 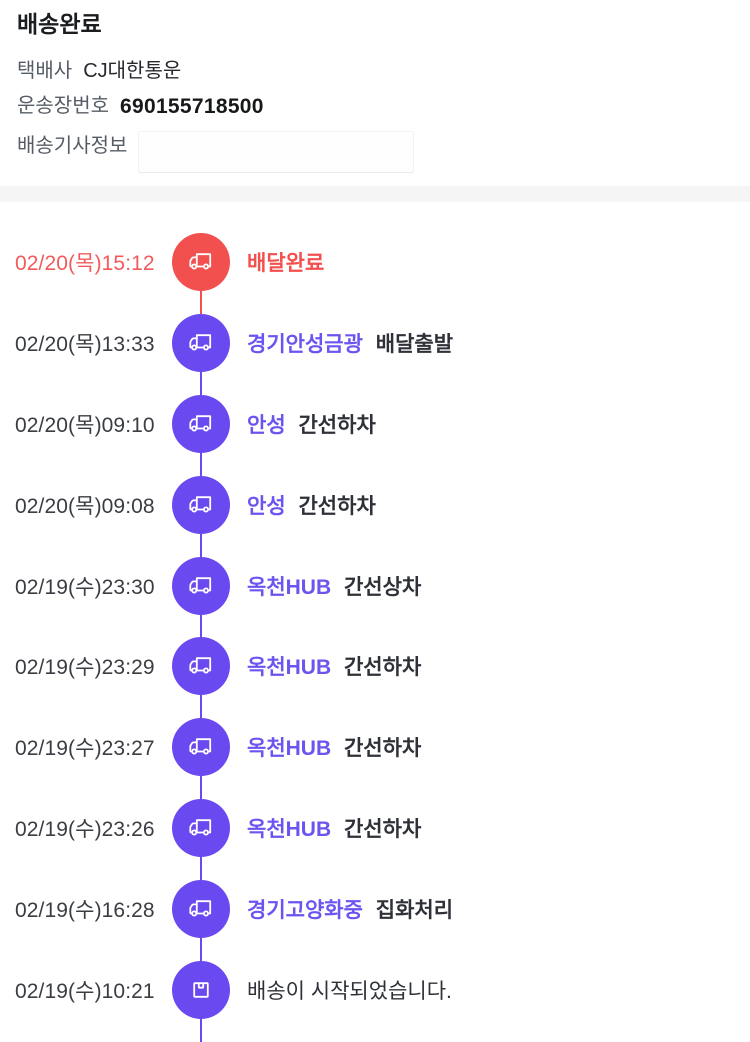 I want to click on timeline-status-text: 배달완료, so click(x=285, y=262).